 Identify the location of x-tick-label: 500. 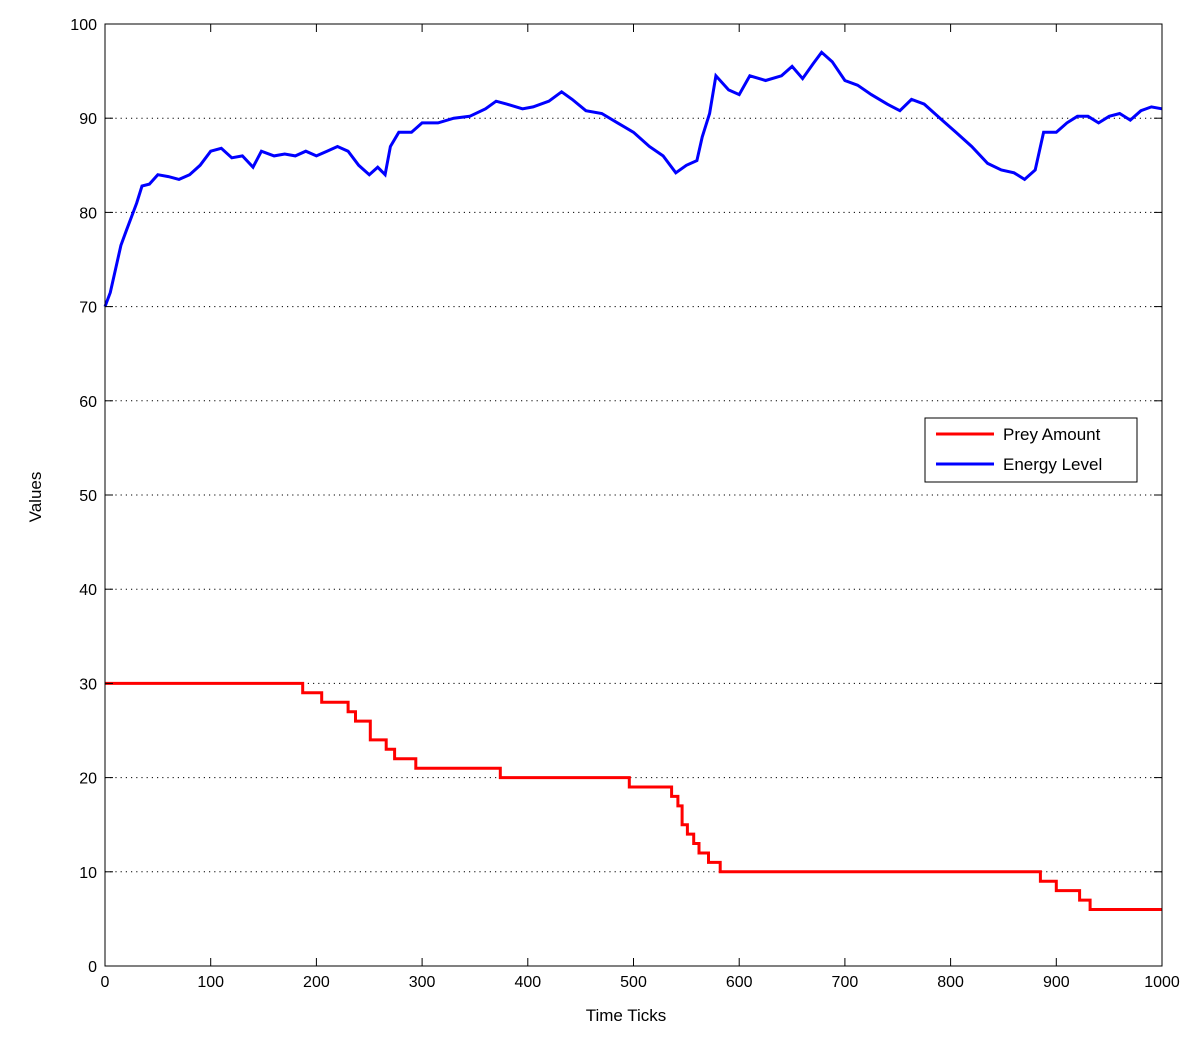
(633, 982).